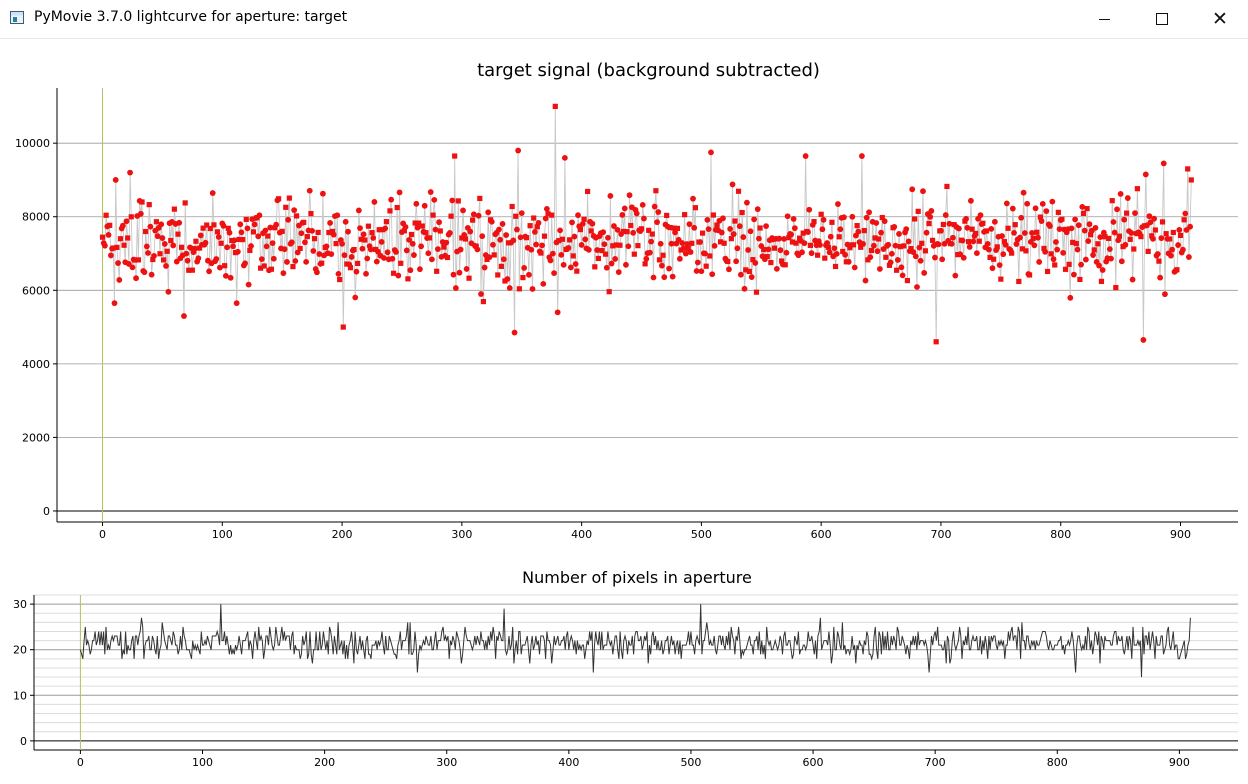 The height and width of the screenshot is (784, 1248). What do you see at coordinates (36, 364) in the screenshot?
I see `y-tick-label: 4000` at bounding box center [36, 364].